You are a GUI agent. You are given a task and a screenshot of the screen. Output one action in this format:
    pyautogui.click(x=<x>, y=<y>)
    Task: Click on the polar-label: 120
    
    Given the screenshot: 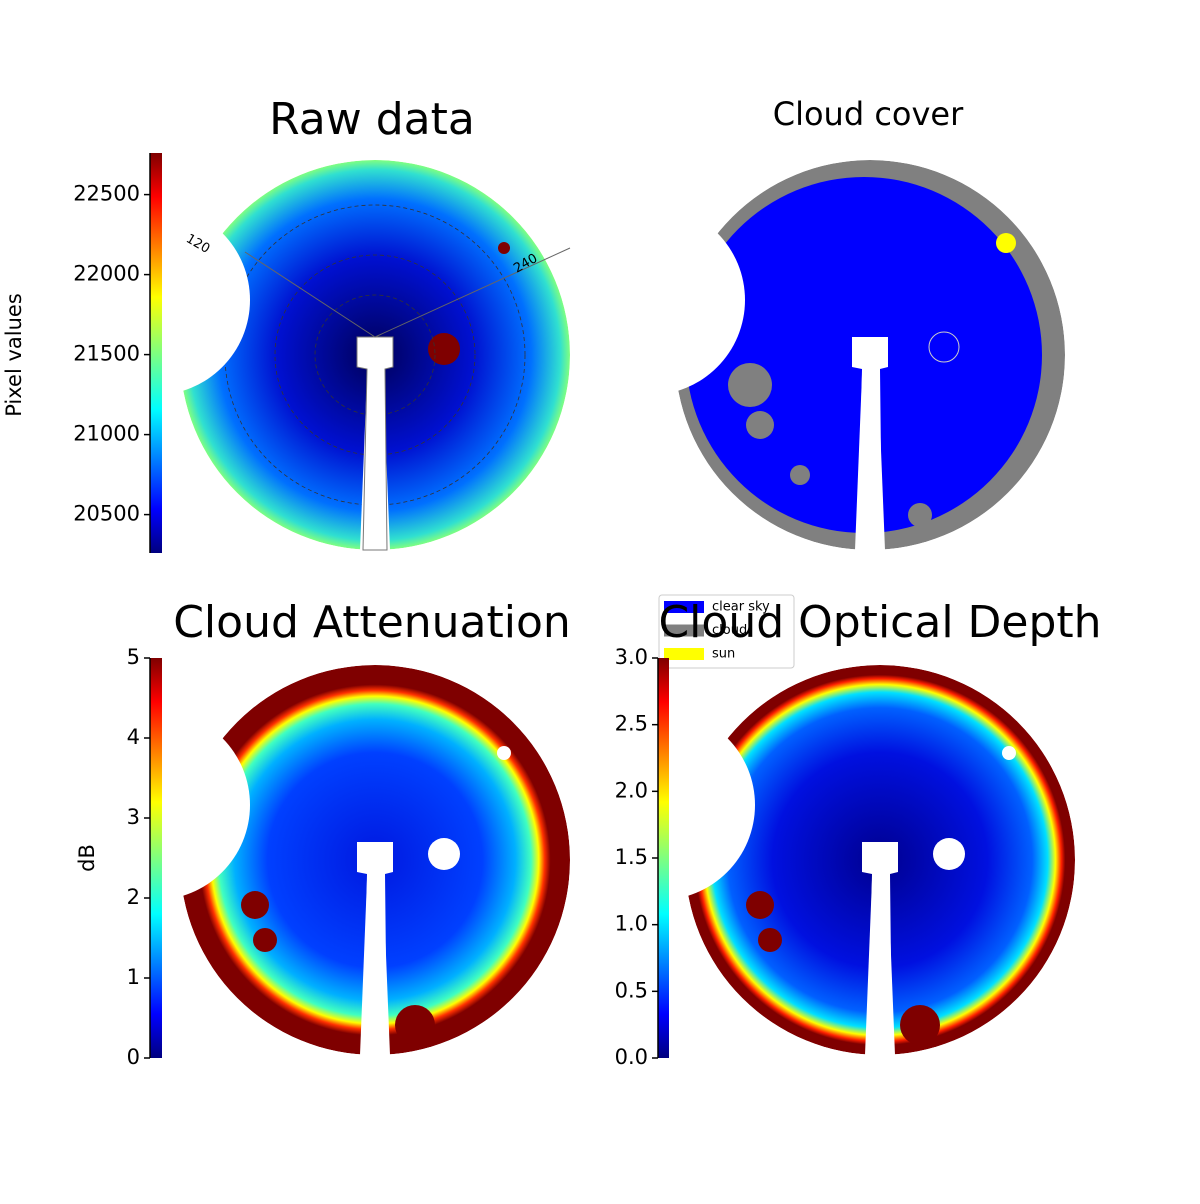 What is the action you would take?
    pyautogui.click(x=197, y=244)
    